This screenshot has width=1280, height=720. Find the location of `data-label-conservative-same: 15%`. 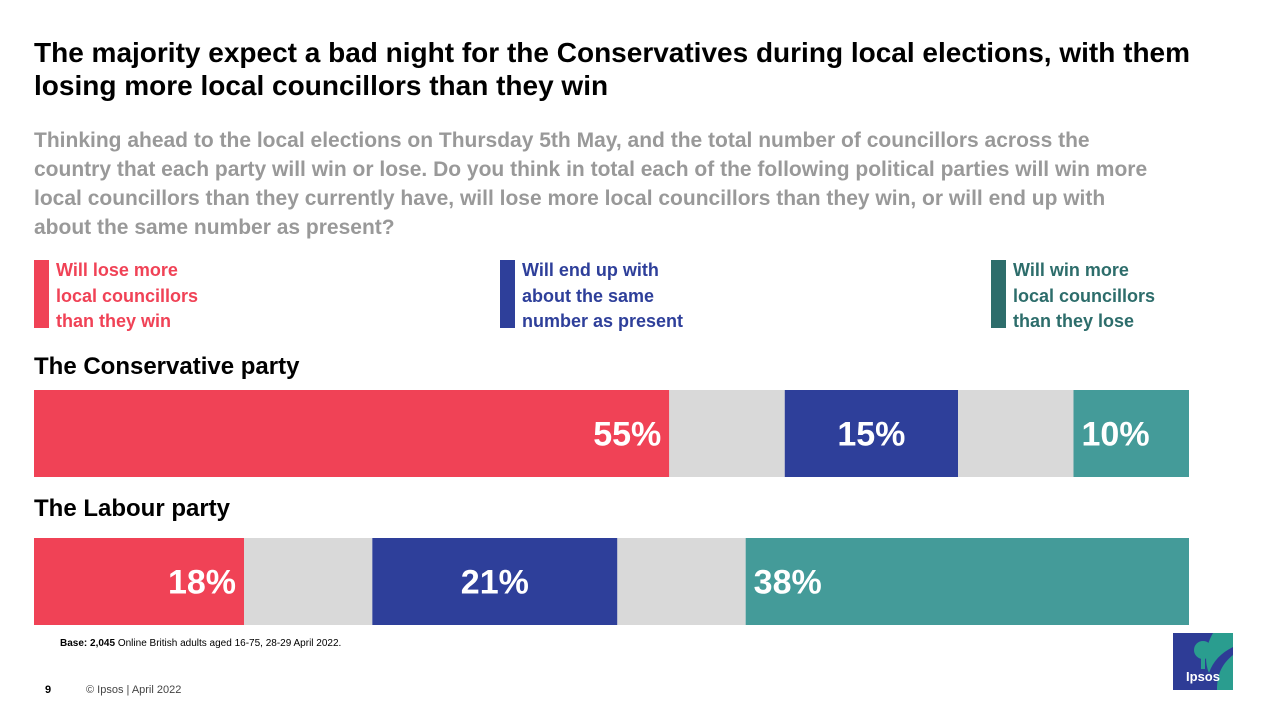

data-label-conservative-same: 15% is located at coordinates (871, 435).